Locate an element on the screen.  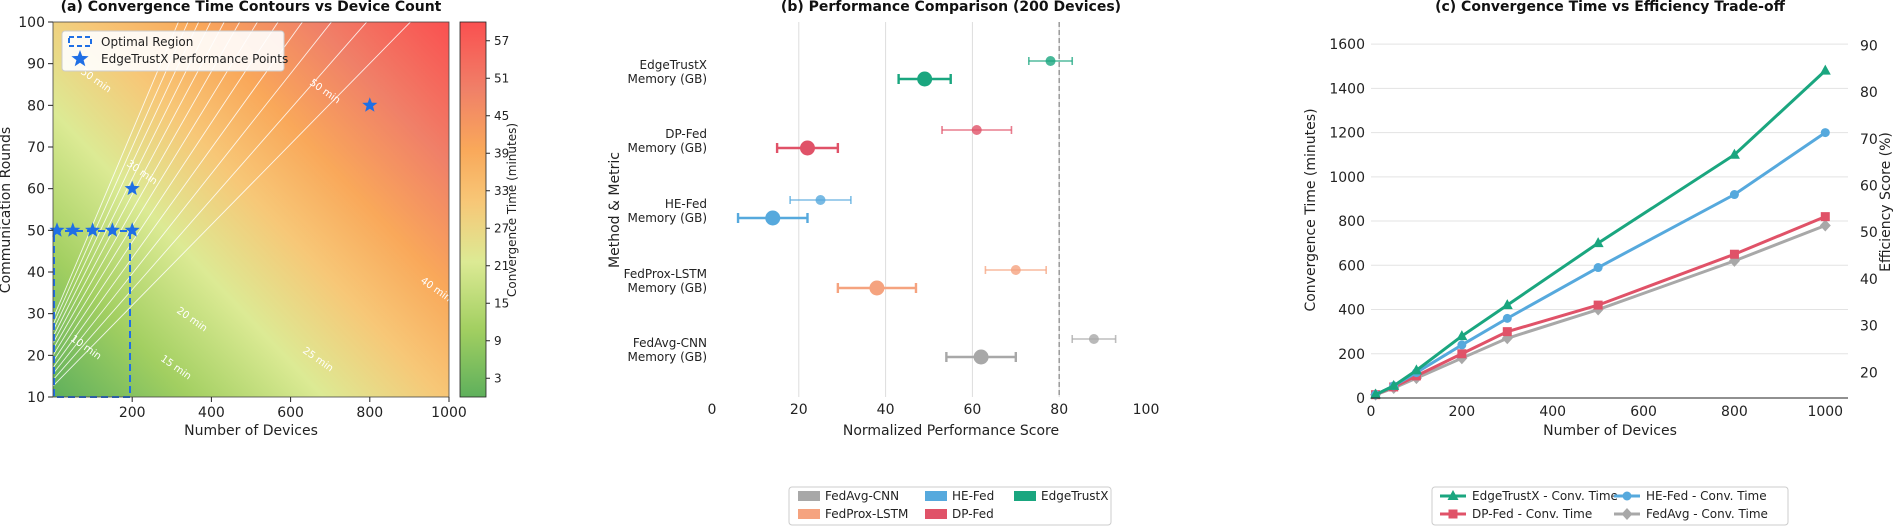
y-tick-label-a: 90 is located at coordinates (36, 65).